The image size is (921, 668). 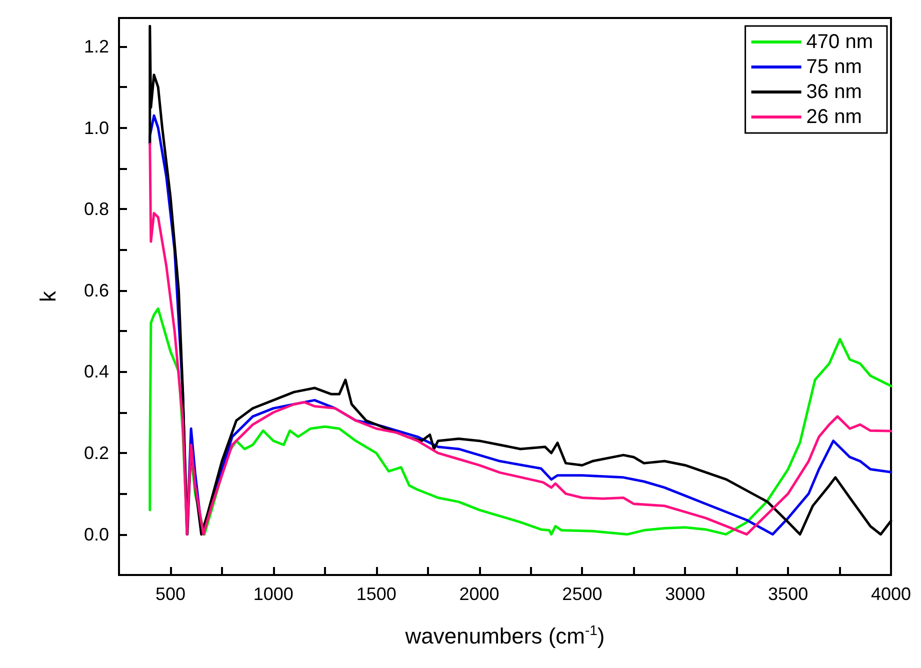 I want to click on y-tick-label: 1.2, so click(x=96, y=46).